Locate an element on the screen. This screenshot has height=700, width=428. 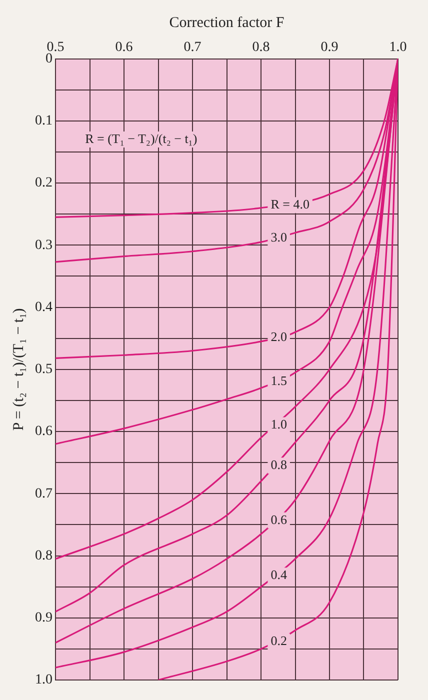
y-tick-label: 0 is located at coordinates (49, 58).